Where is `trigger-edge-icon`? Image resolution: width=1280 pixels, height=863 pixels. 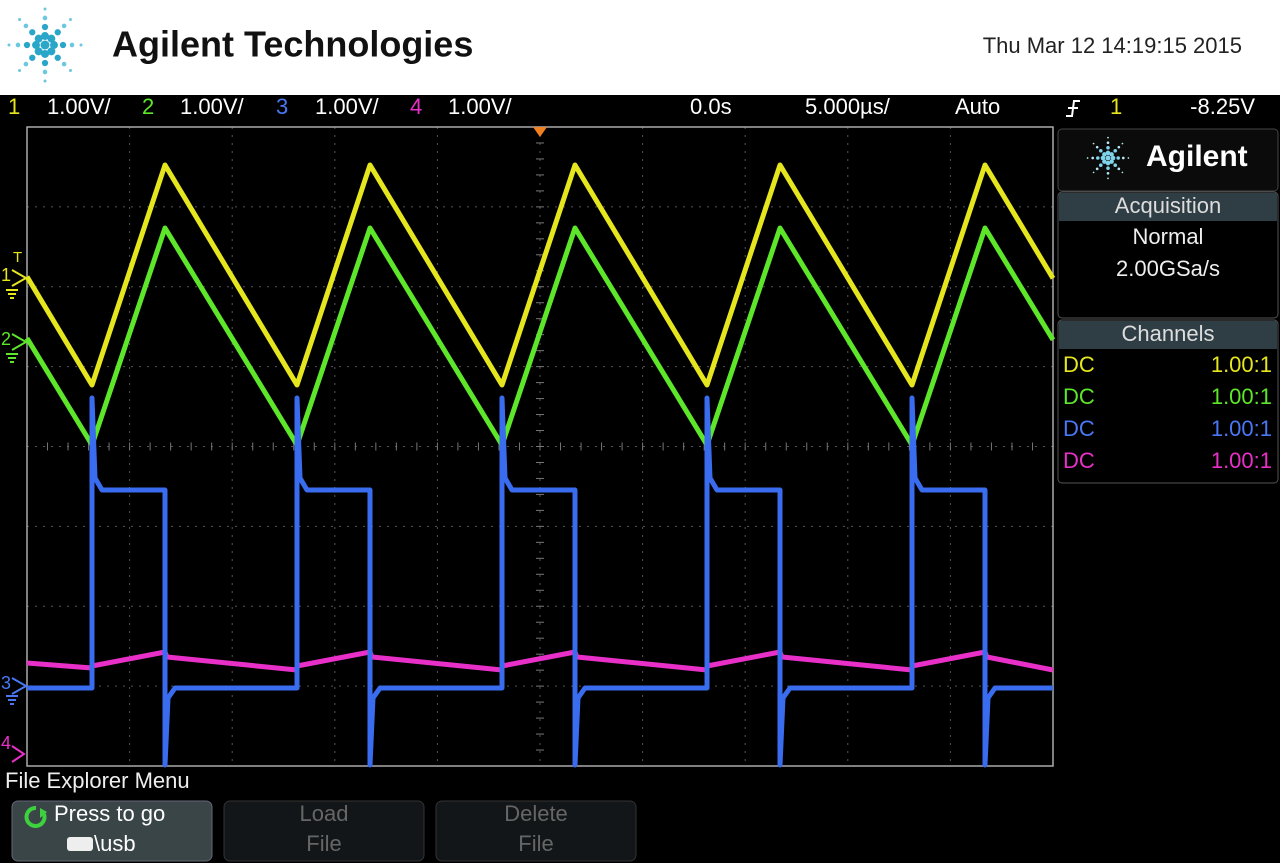 trigger-edge-icon is located at coordinates (1073, 108).